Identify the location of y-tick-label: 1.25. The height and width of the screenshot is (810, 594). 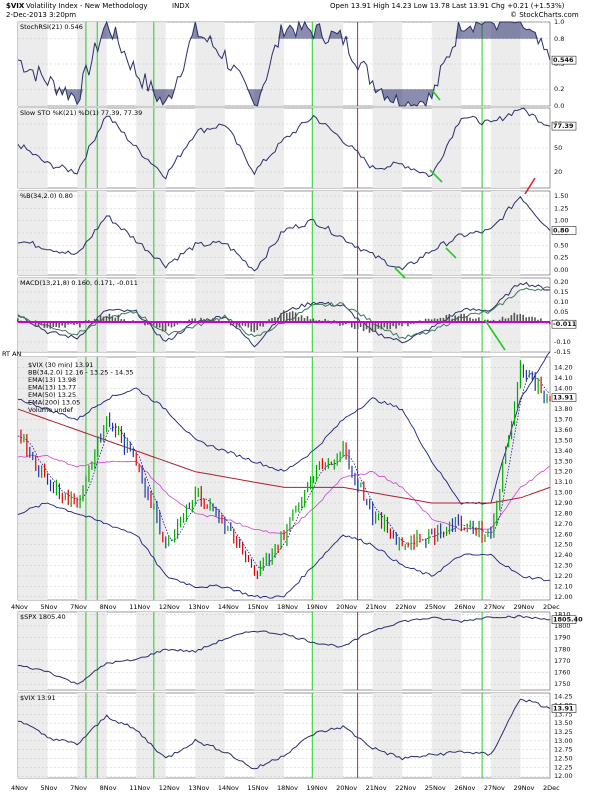
(561, 208).